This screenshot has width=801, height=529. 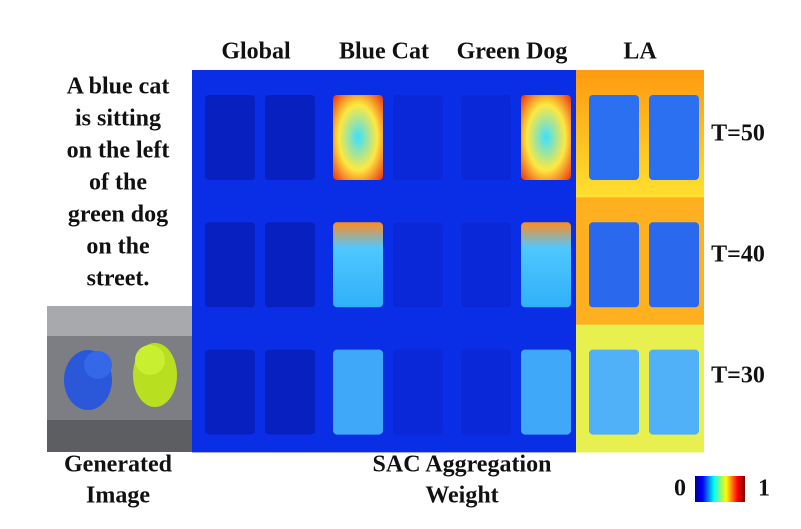 I want to click on prompt-line: A blue cat, so click(x=118, y=87).